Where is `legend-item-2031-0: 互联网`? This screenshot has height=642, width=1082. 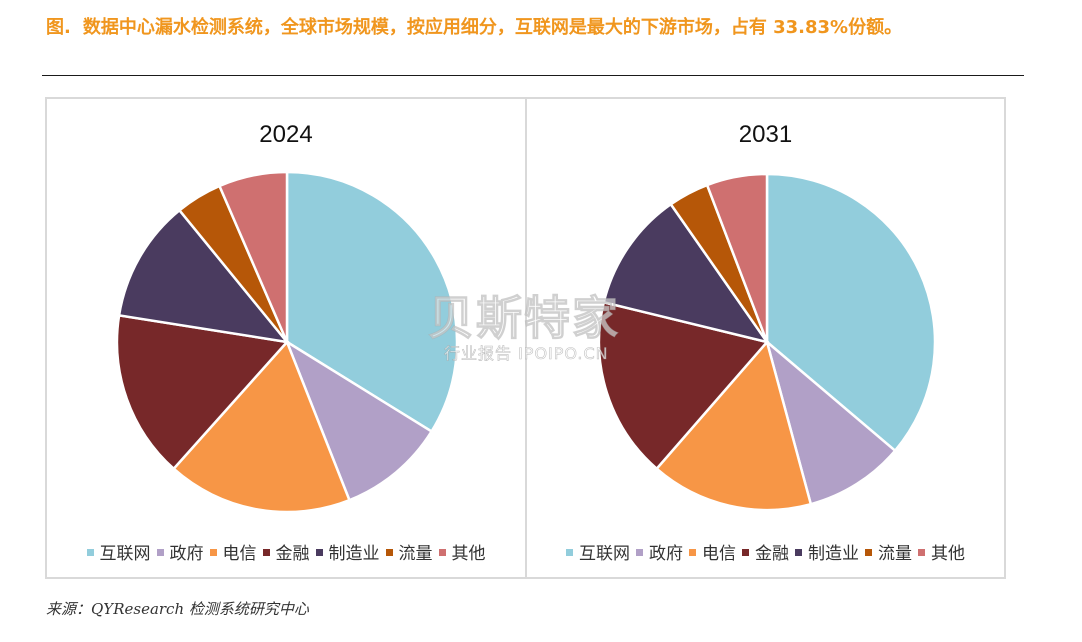 legend-item-2031-0: 互联网 is located at coordinates (598, 551).